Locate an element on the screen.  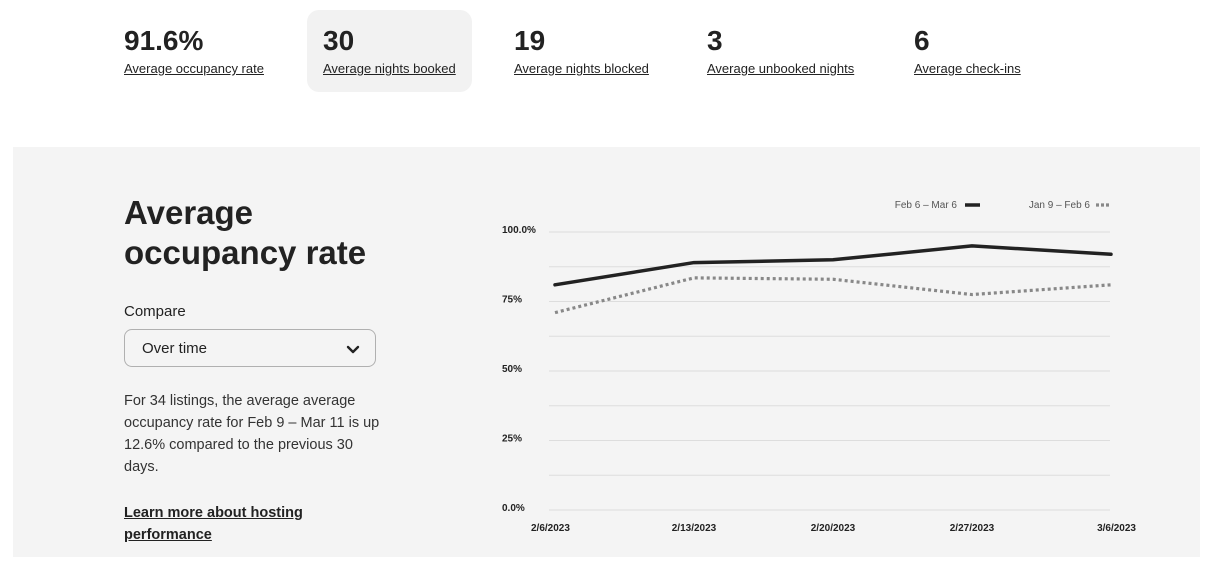
y-tick-label: 25% is located at coordinates (512, 439).